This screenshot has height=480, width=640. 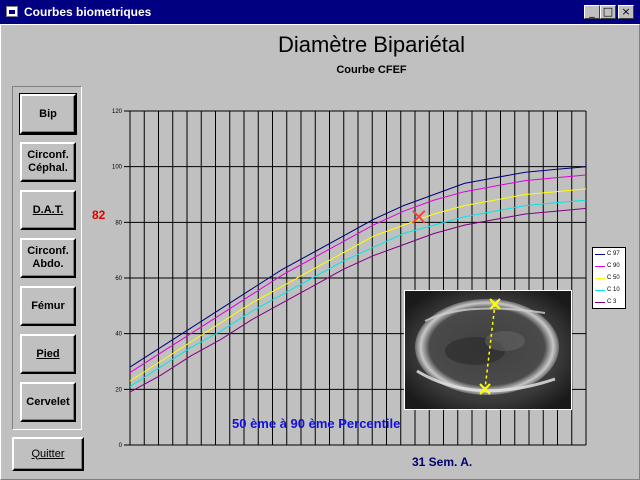 I want to click on circonf-cephal-button-label: Circonf. Céphal., so click(x=48, y=161).